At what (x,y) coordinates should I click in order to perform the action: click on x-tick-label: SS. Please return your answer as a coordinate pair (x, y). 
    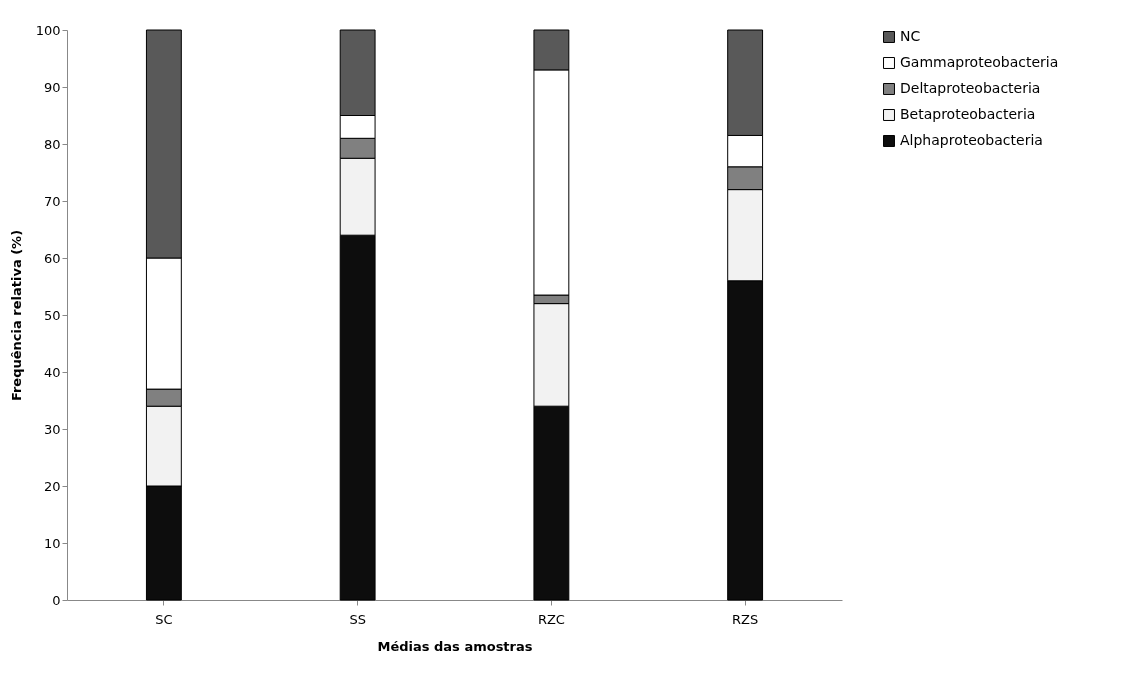
    Looking at the image, I should click on (357, 619).